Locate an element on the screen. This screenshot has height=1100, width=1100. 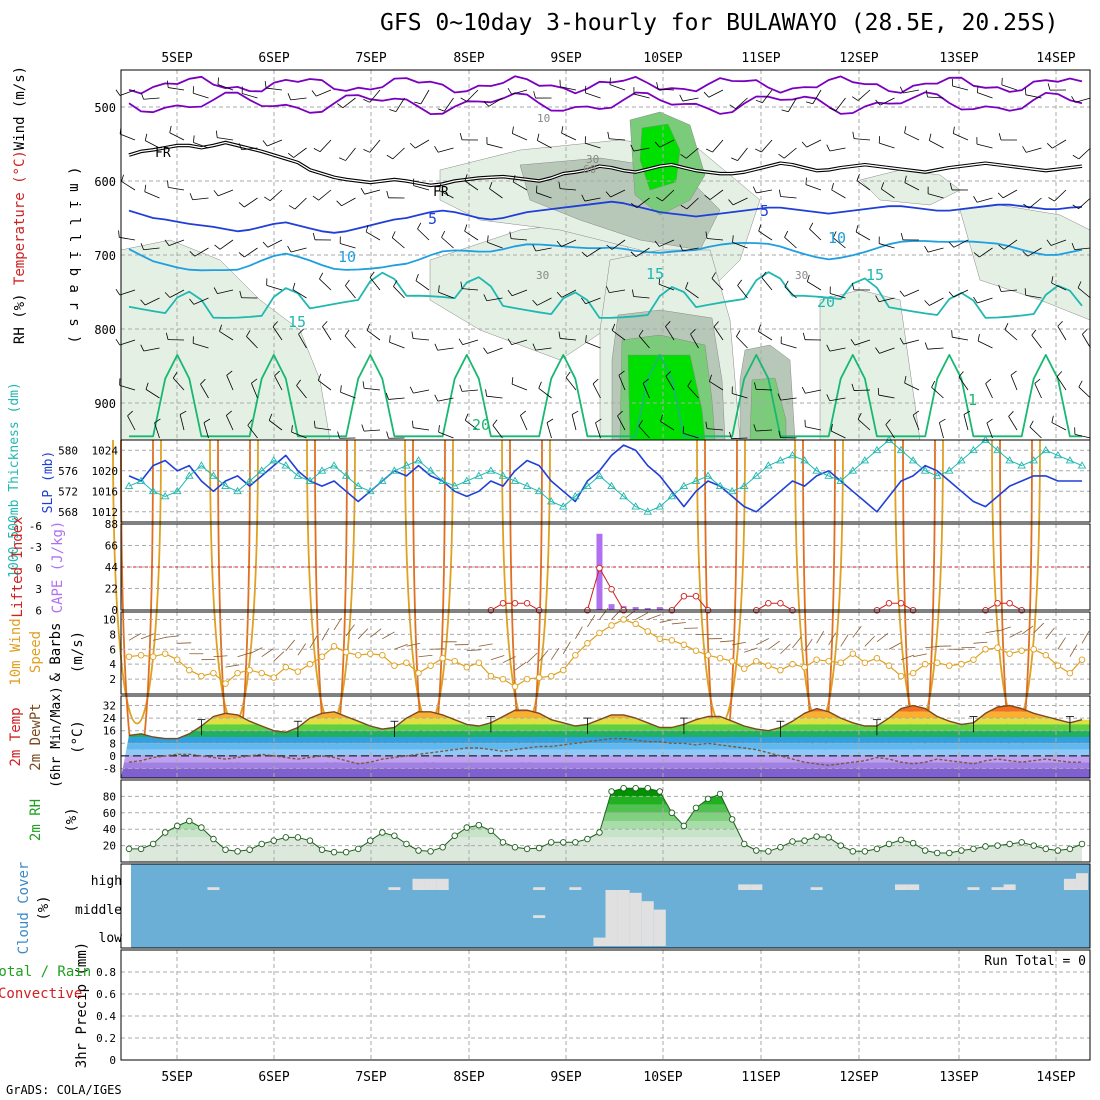
temp-band is located at coordinates (605, 752).